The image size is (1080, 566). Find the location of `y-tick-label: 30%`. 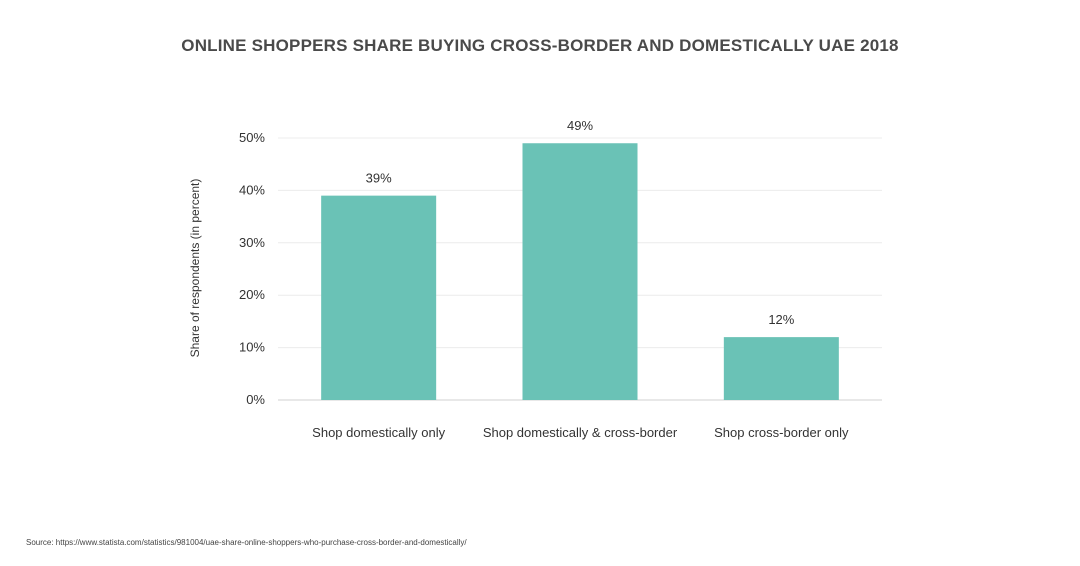

y-tick-label: 30% is located at coordinates (252, 242).